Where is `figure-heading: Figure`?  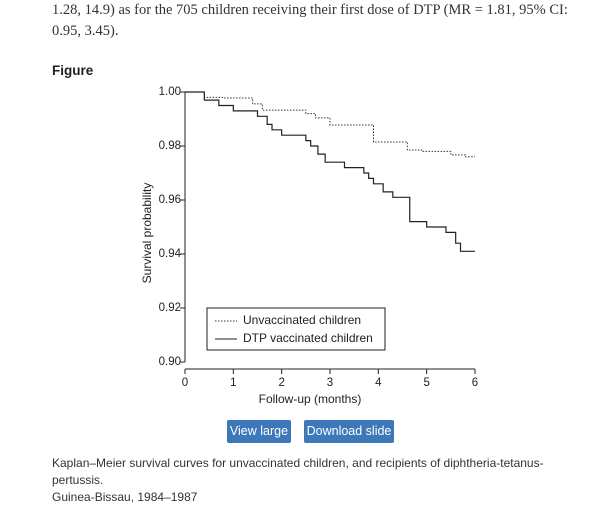
figure-heading: Figure is located at coordinates (73, 70).